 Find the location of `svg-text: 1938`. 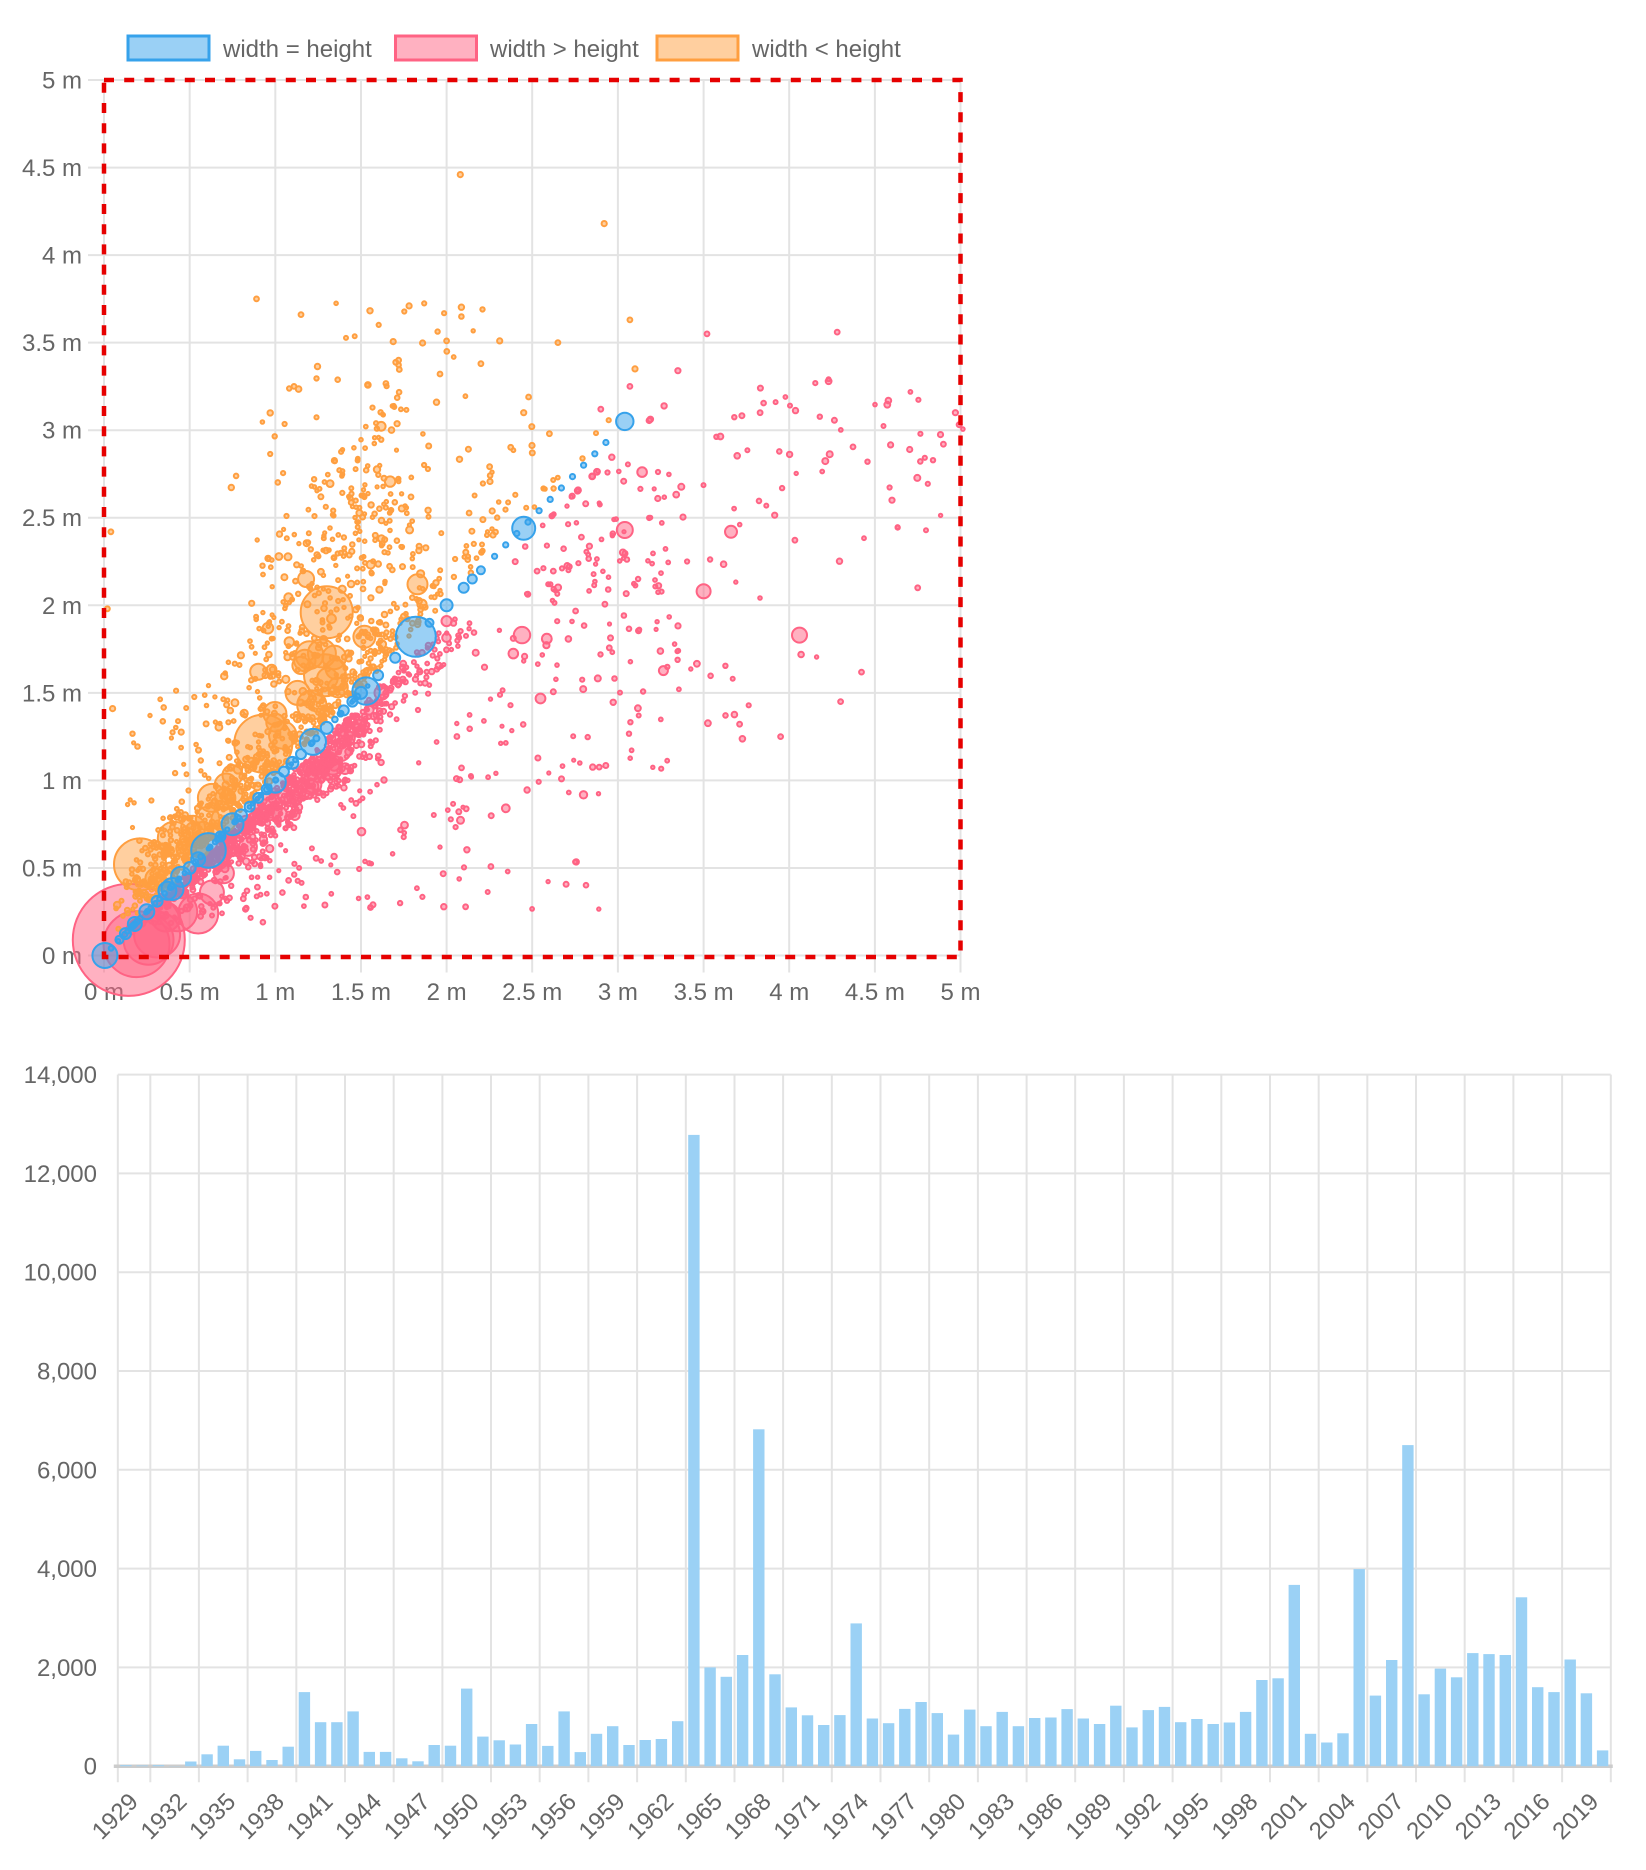

svg-text: 1938 is located at coordinates (261, 1816).